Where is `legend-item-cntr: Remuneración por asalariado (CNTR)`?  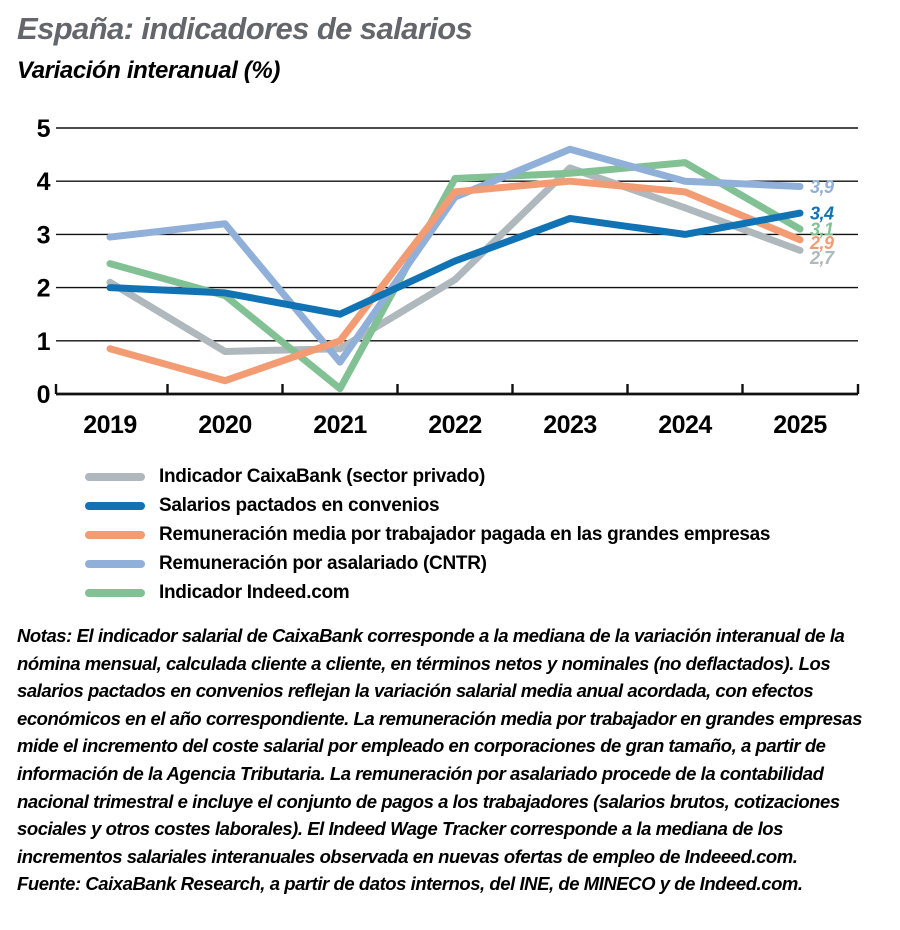 legend-item-cntr: Remuneración por asalariado (CNTR) is located at coordinates (427, 563).